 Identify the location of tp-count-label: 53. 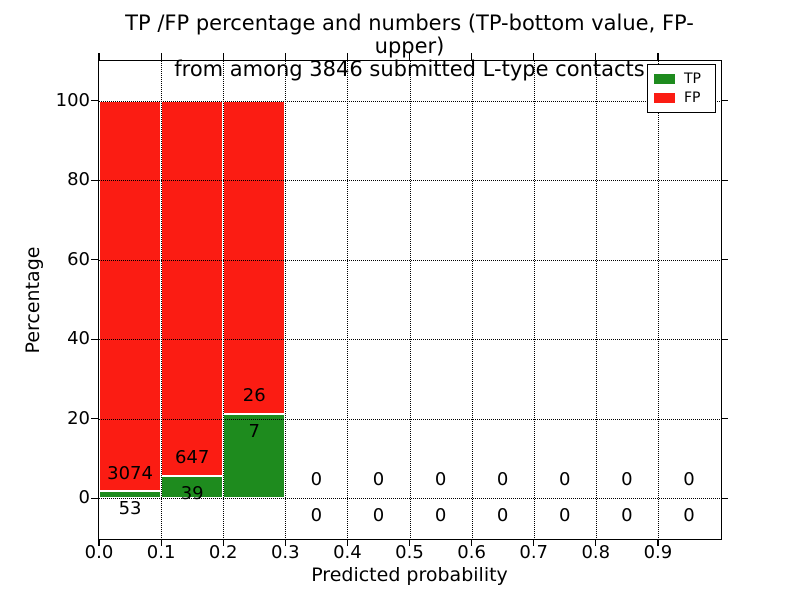
(130, 509).